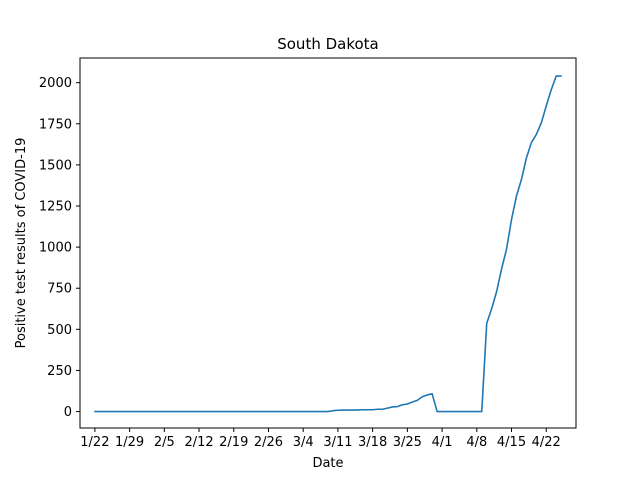 The width and height of the screenshot is (640, 480). Describe the element at coordinates (59, 330) in the screenshot. I see `y-tick-label: 500` at that location.